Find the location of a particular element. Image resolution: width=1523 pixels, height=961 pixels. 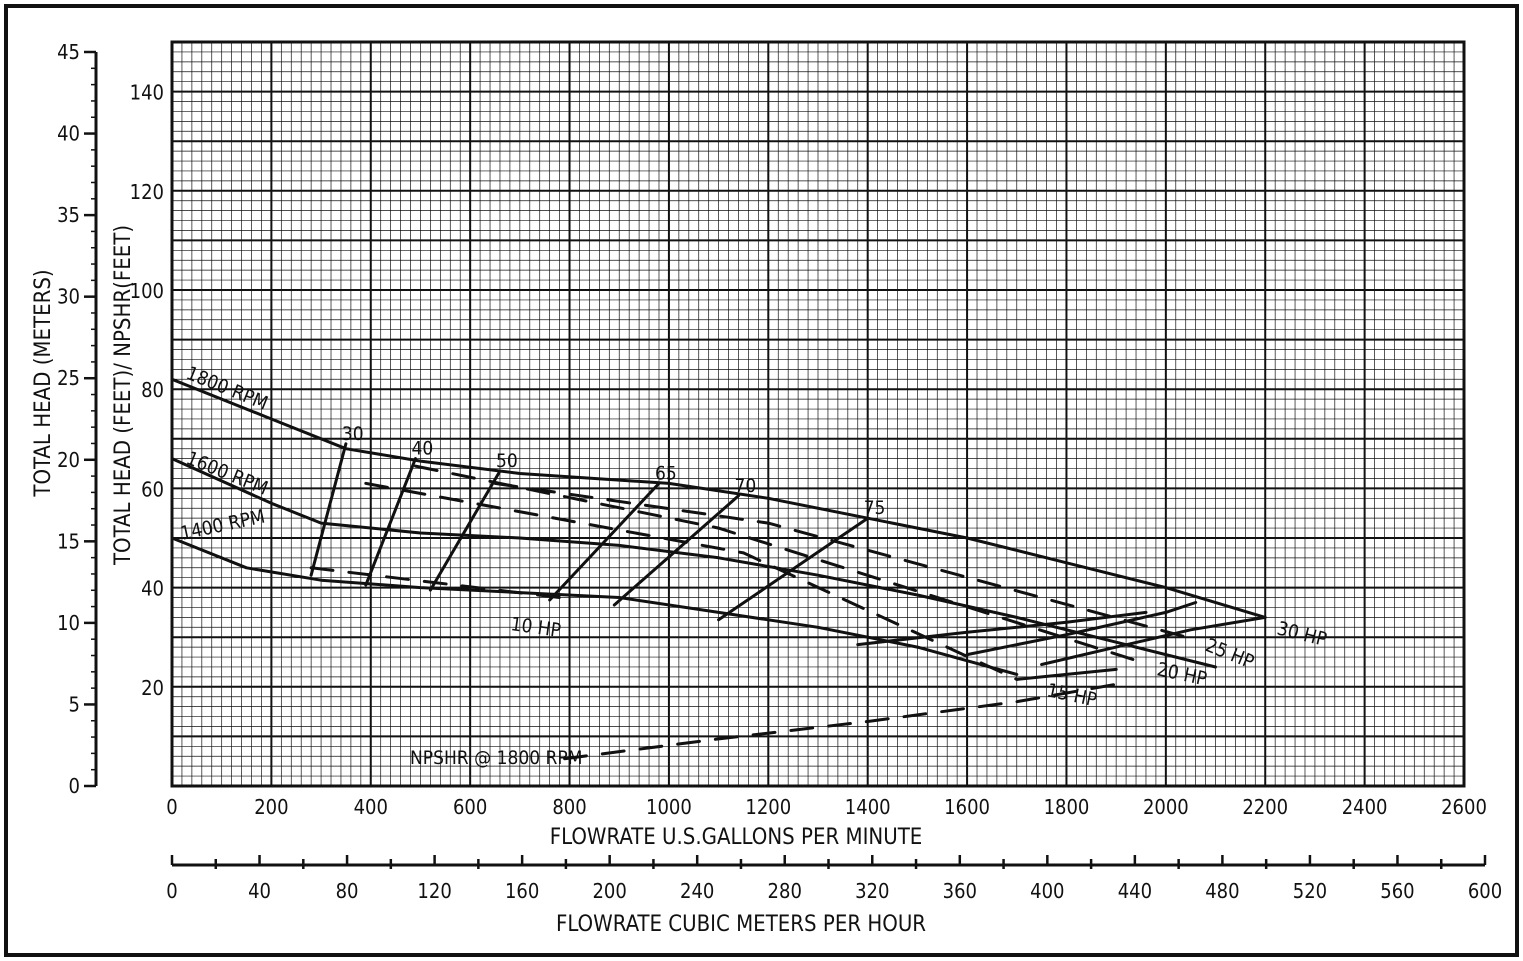

m3h-tick-label: 400 is located at coordinates (1047, 891).